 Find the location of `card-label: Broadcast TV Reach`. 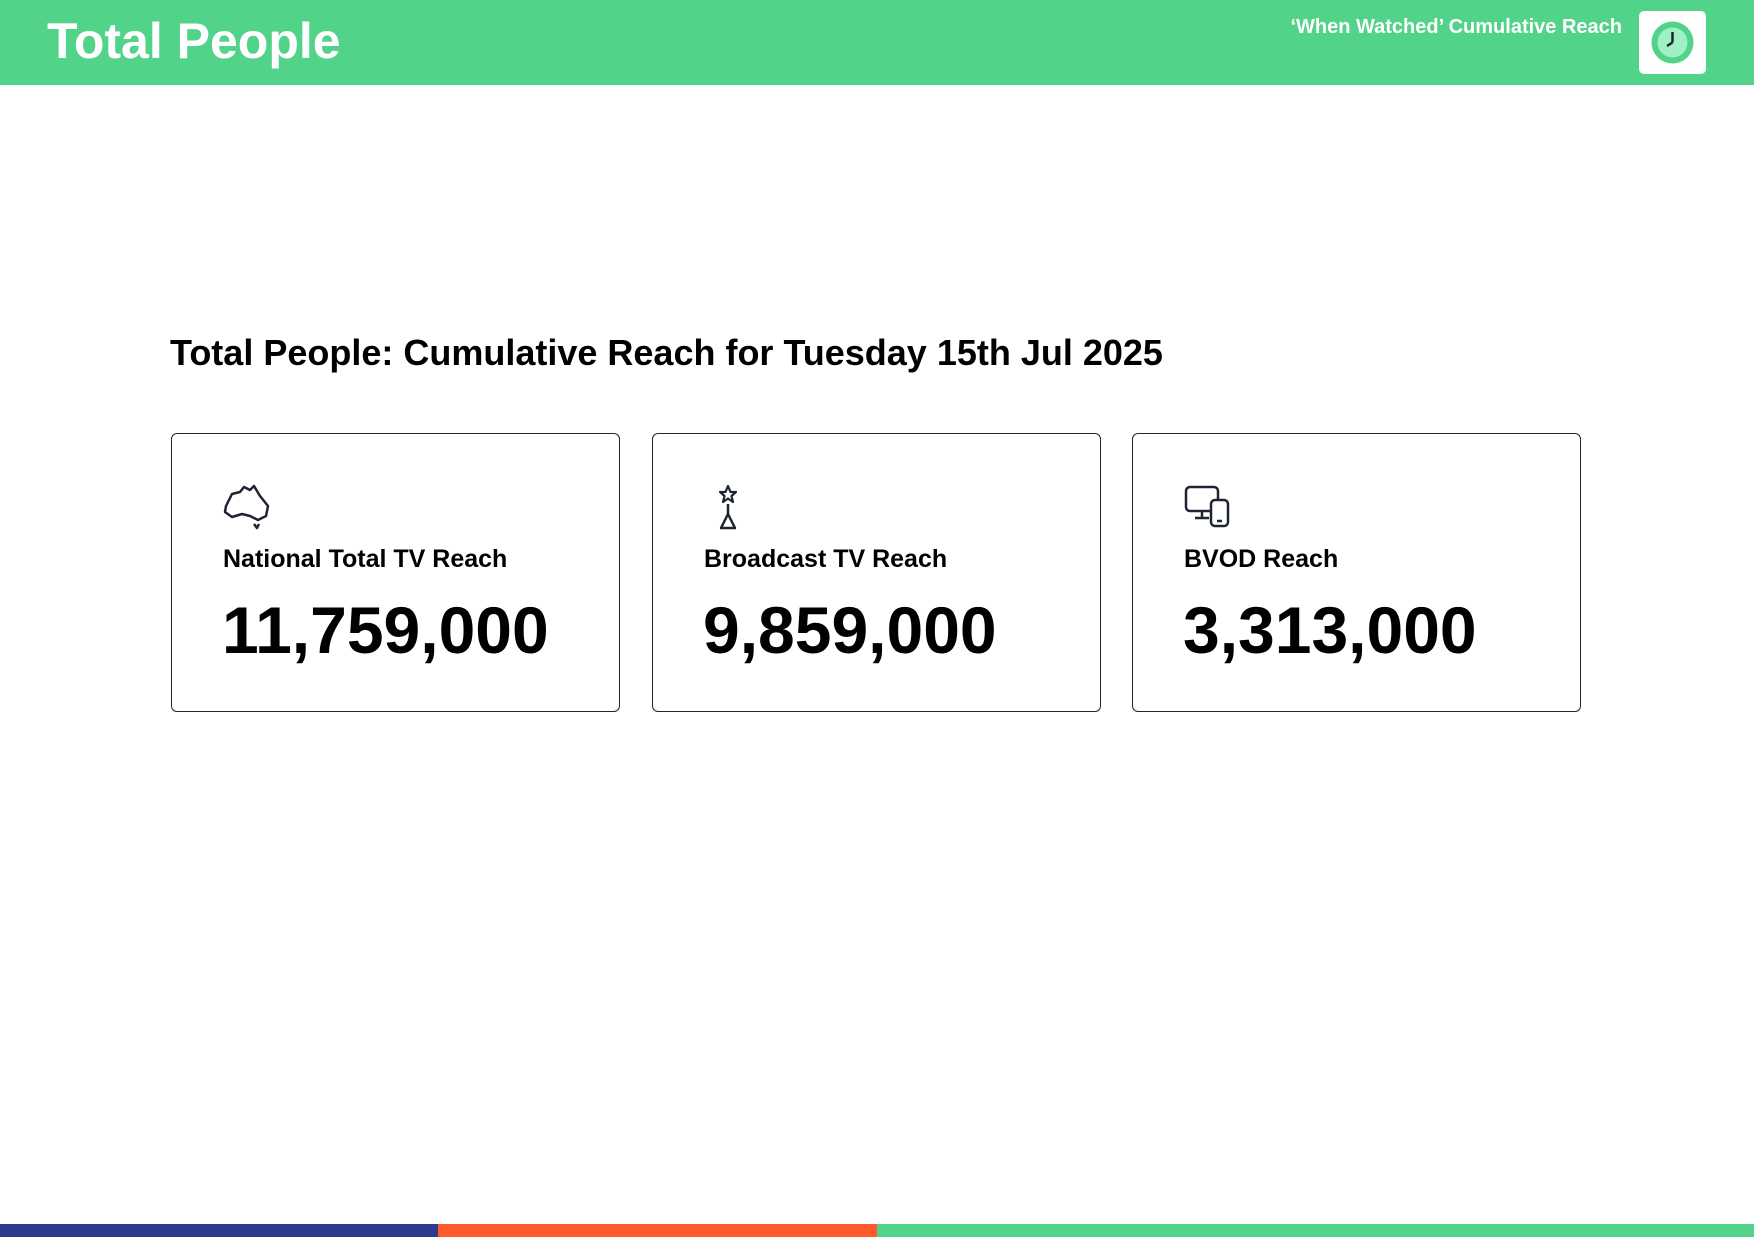

card-label: Broadcast TV Reach is located at coordinates (826, 559).